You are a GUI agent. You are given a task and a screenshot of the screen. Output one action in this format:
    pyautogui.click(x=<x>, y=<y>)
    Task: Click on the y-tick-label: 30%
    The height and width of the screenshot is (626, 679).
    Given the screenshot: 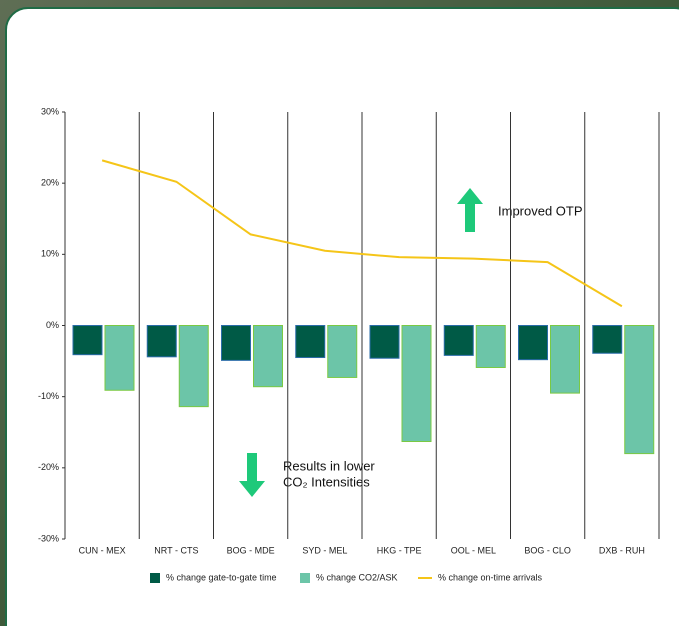 What is the action you would take?
    pyautogui.click(x=50, y=111)
    